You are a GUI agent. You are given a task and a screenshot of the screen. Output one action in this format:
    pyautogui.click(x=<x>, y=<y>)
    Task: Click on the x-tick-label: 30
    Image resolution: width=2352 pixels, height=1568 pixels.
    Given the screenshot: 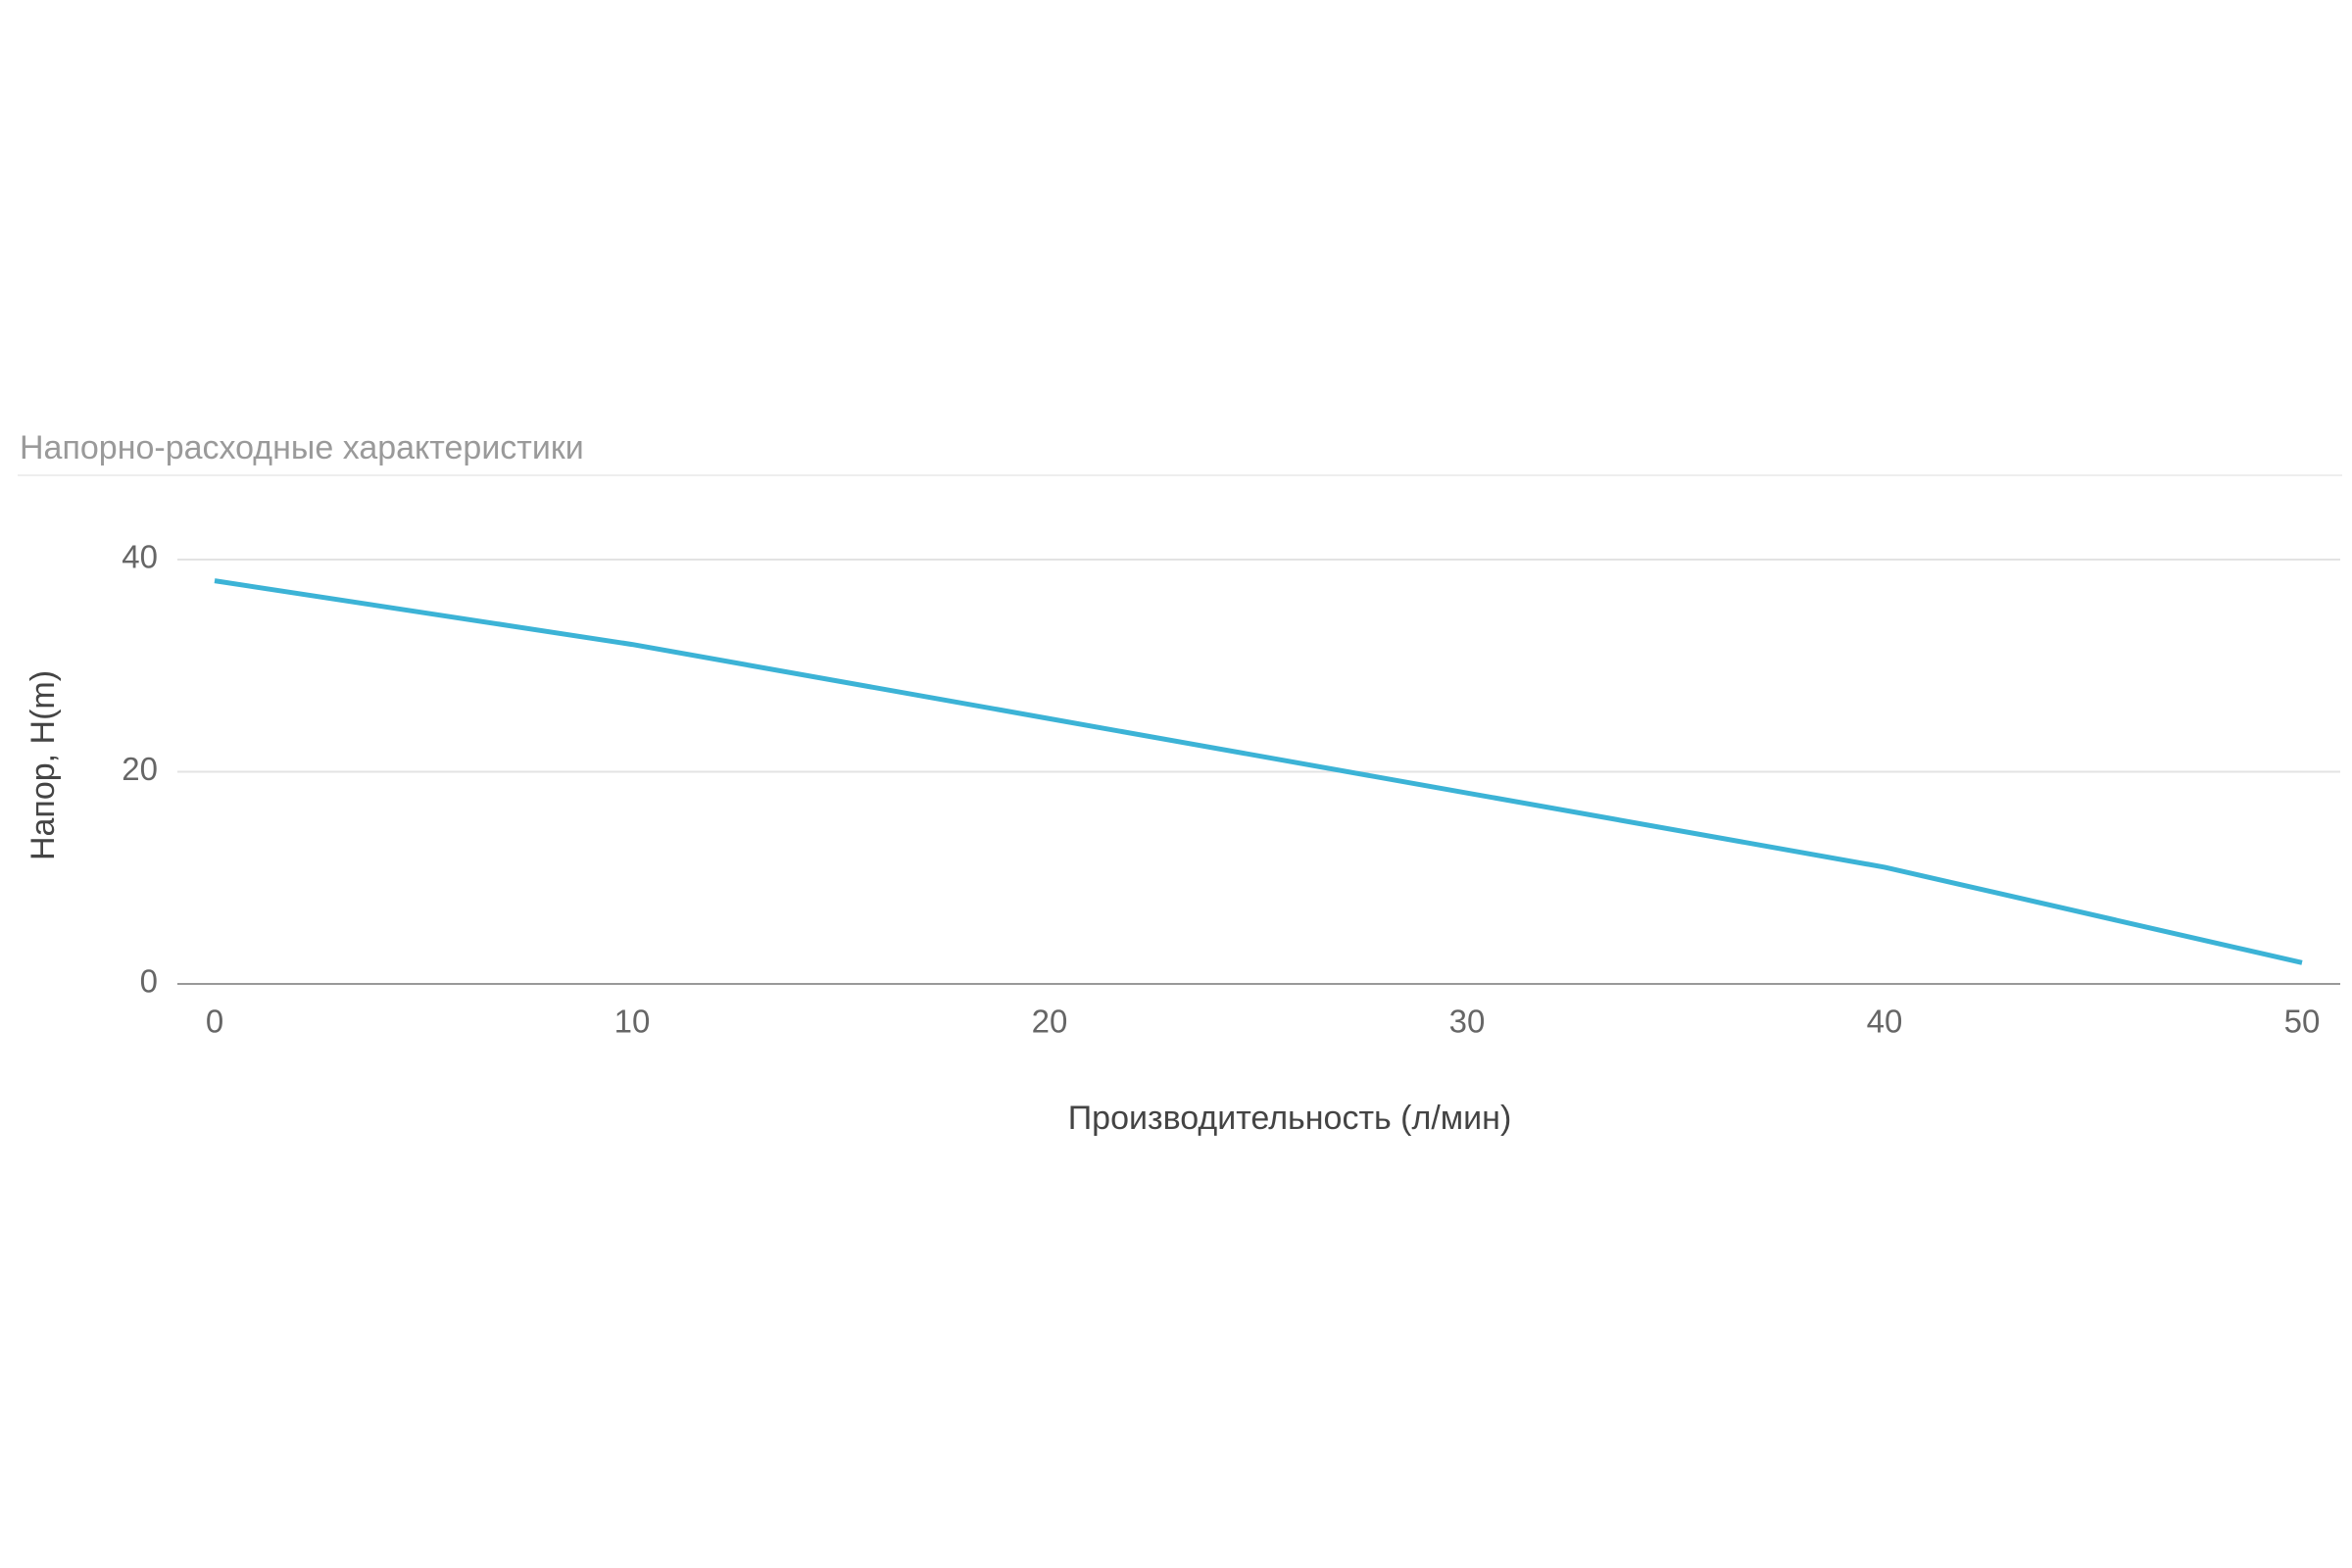 What is the action you would take?
    pyautogui.click(x=1467, y=1022)
    